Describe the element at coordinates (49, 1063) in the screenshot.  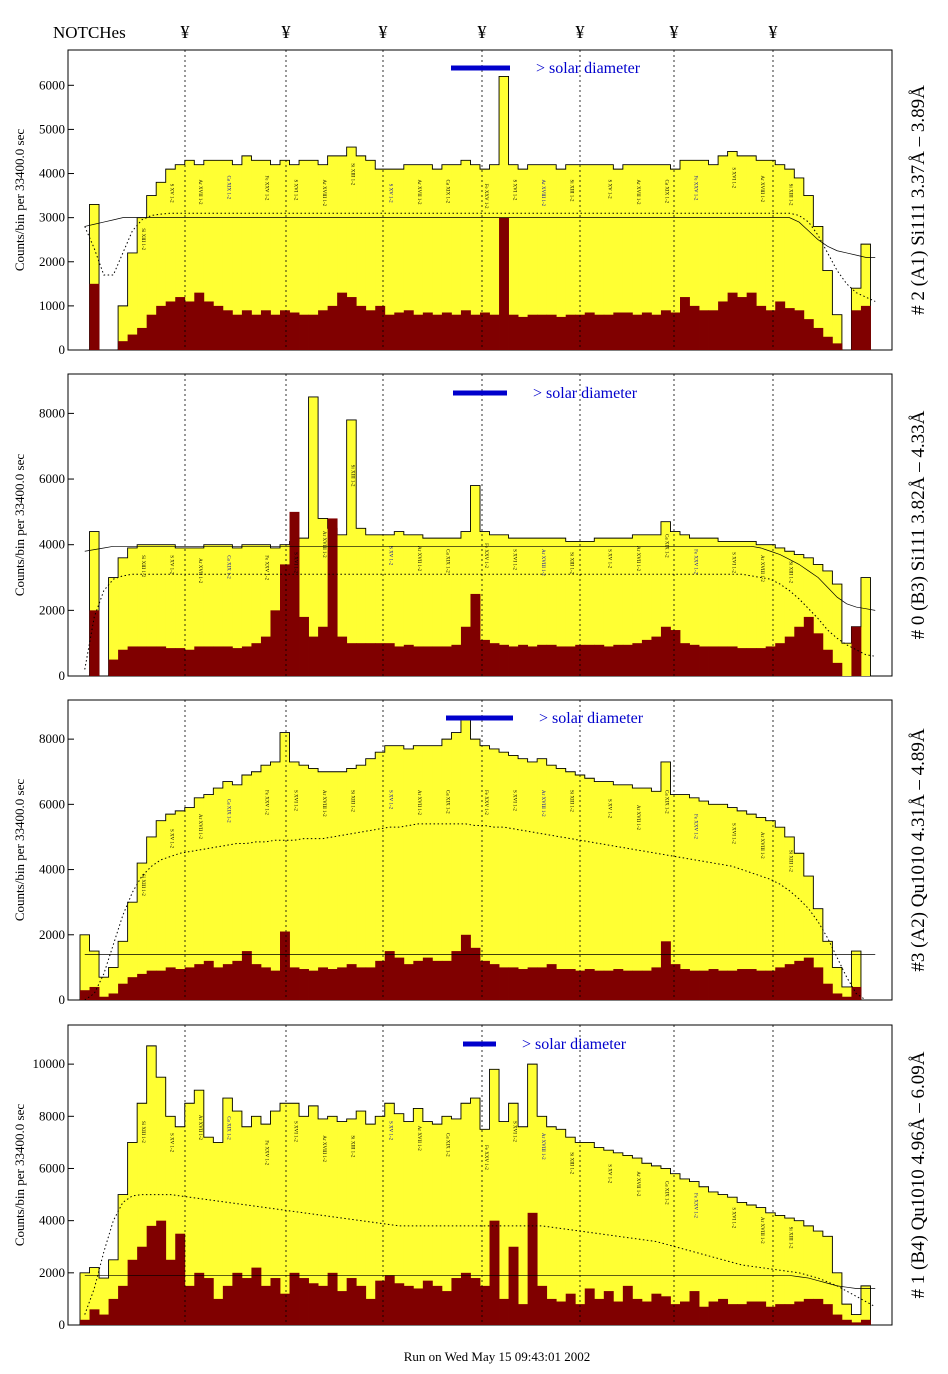
I see `y-tick-label: 10000` at that location.